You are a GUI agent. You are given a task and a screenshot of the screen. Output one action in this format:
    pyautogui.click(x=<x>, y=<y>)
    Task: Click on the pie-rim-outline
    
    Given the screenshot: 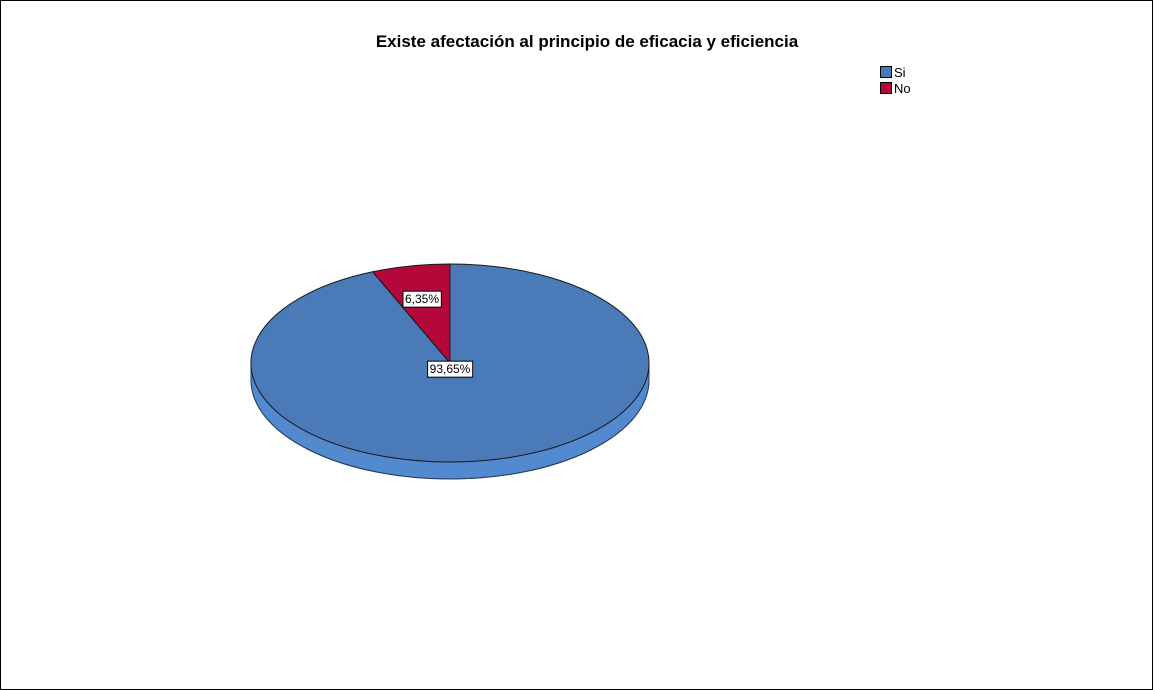 What is the action you would take?
    pyautogui.click(x=450, y=421)
    